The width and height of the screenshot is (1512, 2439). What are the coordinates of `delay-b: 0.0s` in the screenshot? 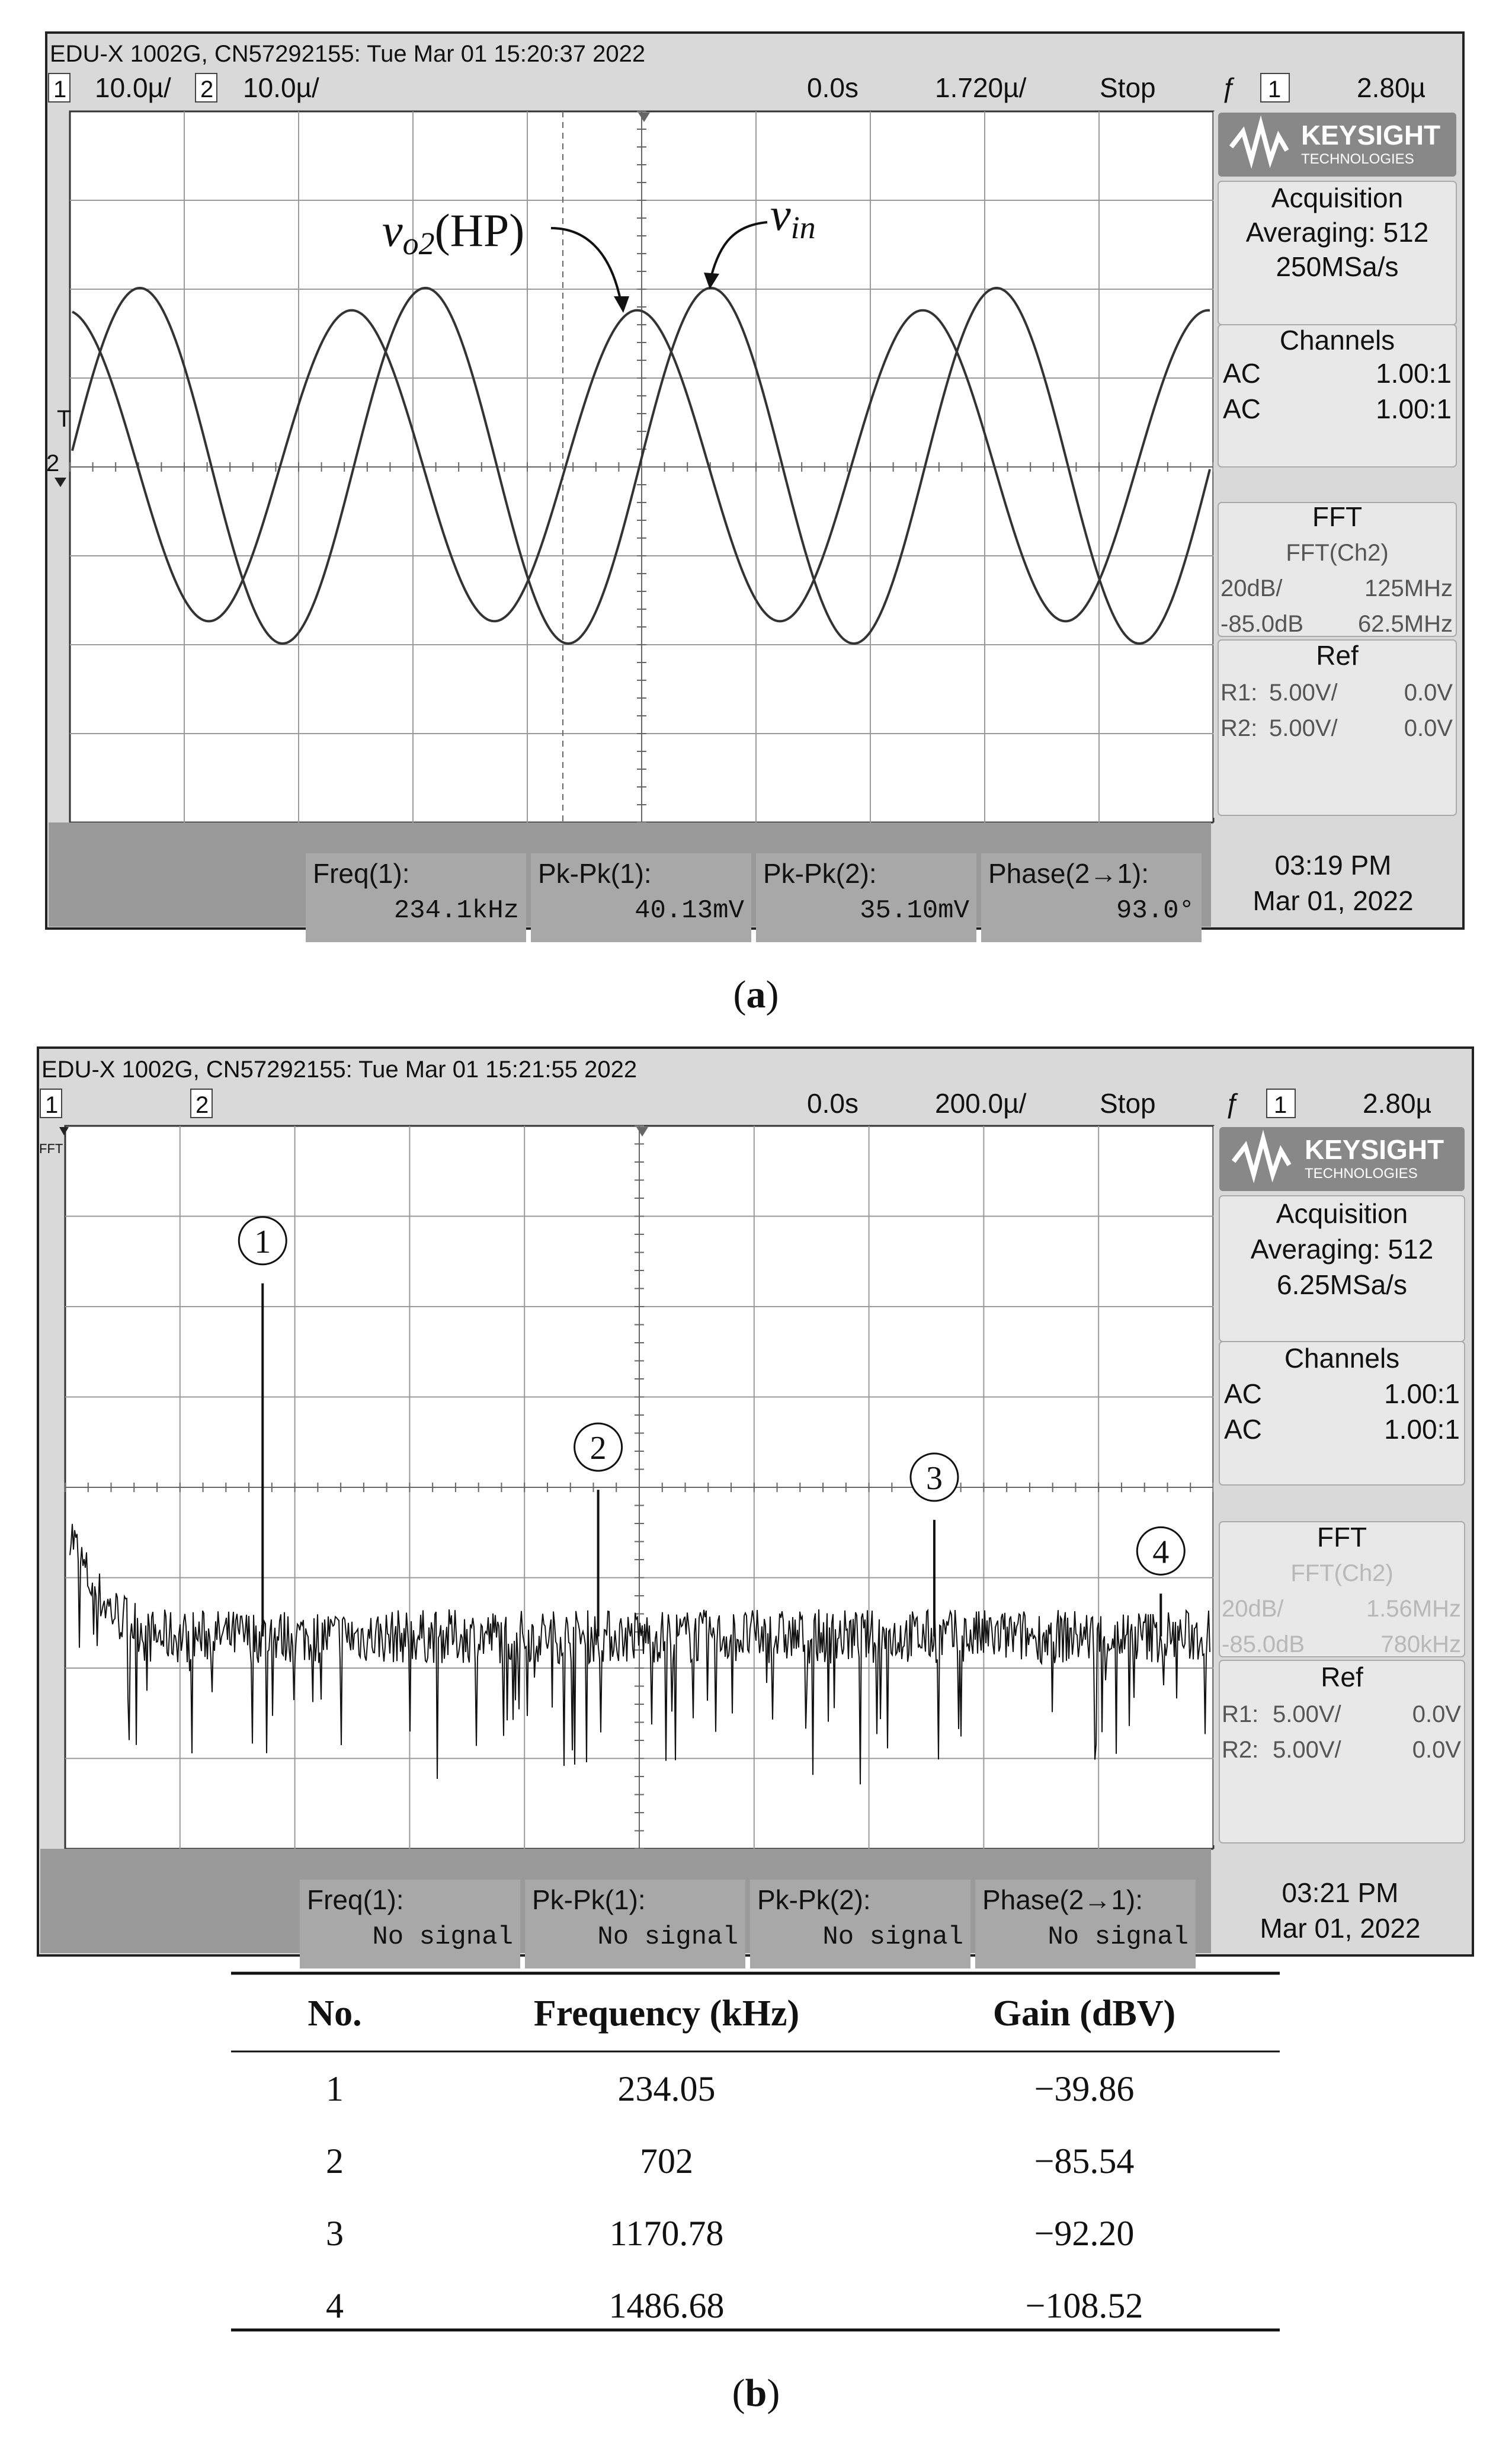 It's located at (832, 1103).